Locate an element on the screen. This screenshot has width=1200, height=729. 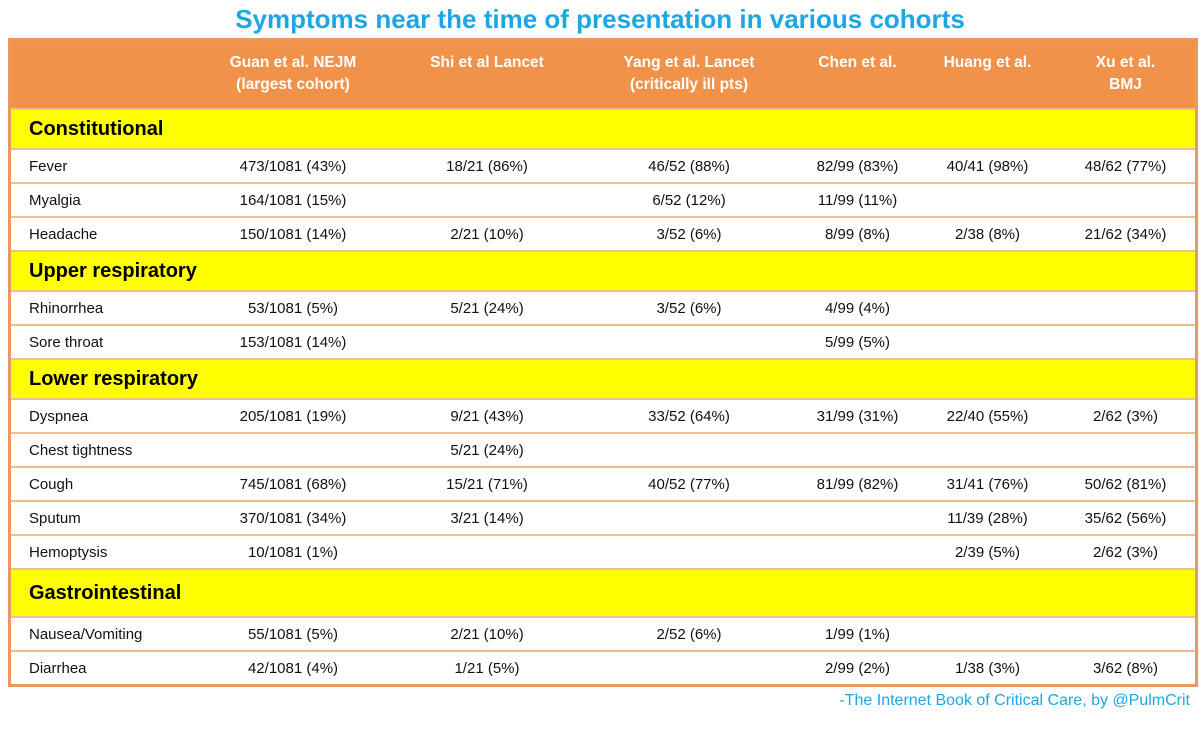
value-cell: 2/52 (6%) is located at coordinates (689, 633).